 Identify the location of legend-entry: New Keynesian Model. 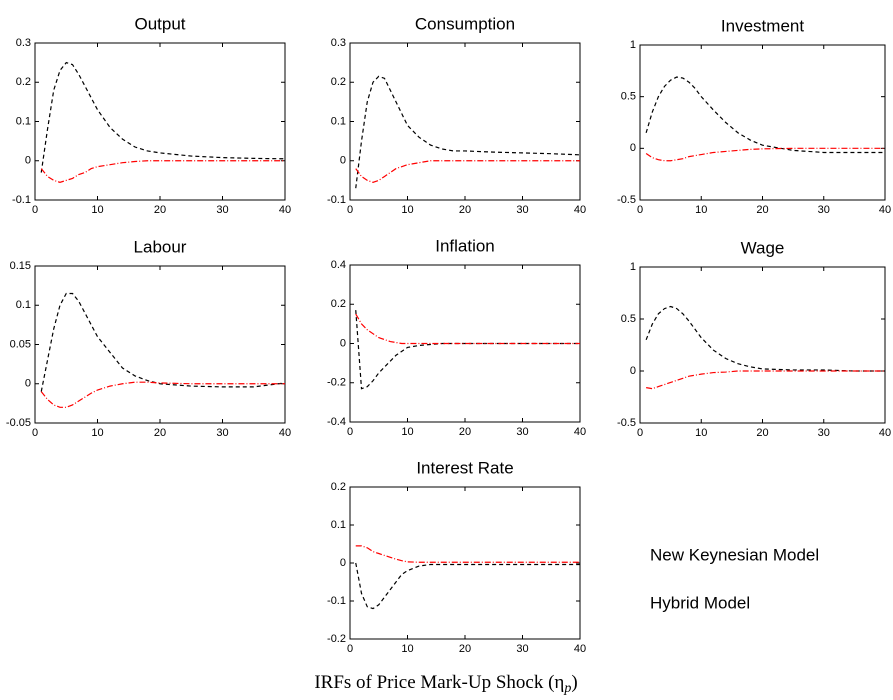
(734, 554).